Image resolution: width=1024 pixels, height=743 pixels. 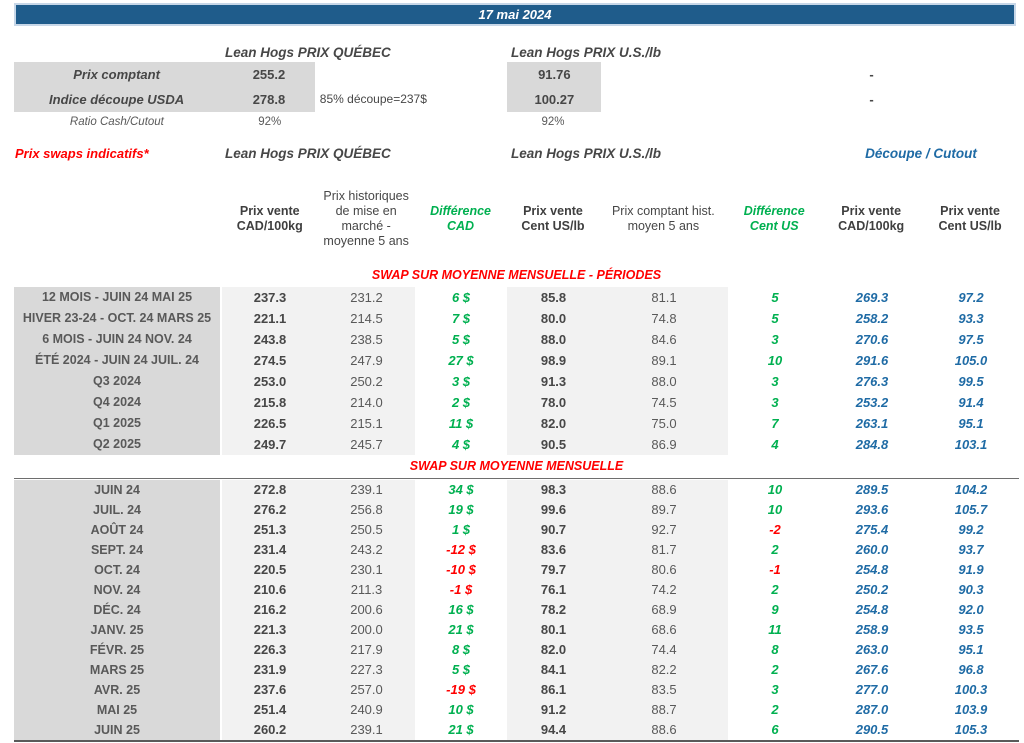 I want to click on report-date: 17 mai 2024, so click(x=515, y=14).